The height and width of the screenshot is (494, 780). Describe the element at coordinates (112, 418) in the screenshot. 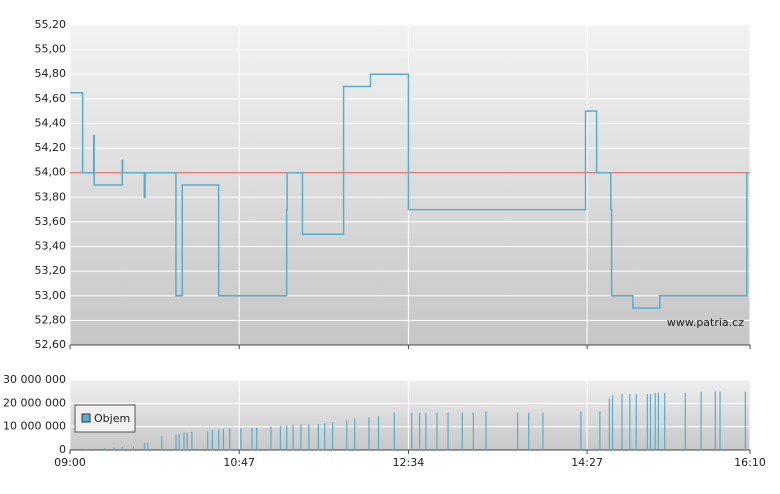

I see `legend-label: Objem` at that location.